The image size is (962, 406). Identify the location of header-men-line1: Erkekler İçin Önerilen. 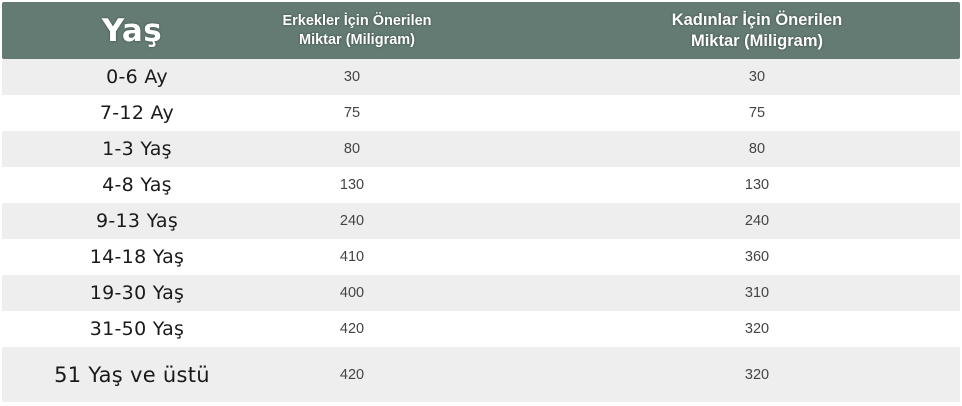
(357, 20).